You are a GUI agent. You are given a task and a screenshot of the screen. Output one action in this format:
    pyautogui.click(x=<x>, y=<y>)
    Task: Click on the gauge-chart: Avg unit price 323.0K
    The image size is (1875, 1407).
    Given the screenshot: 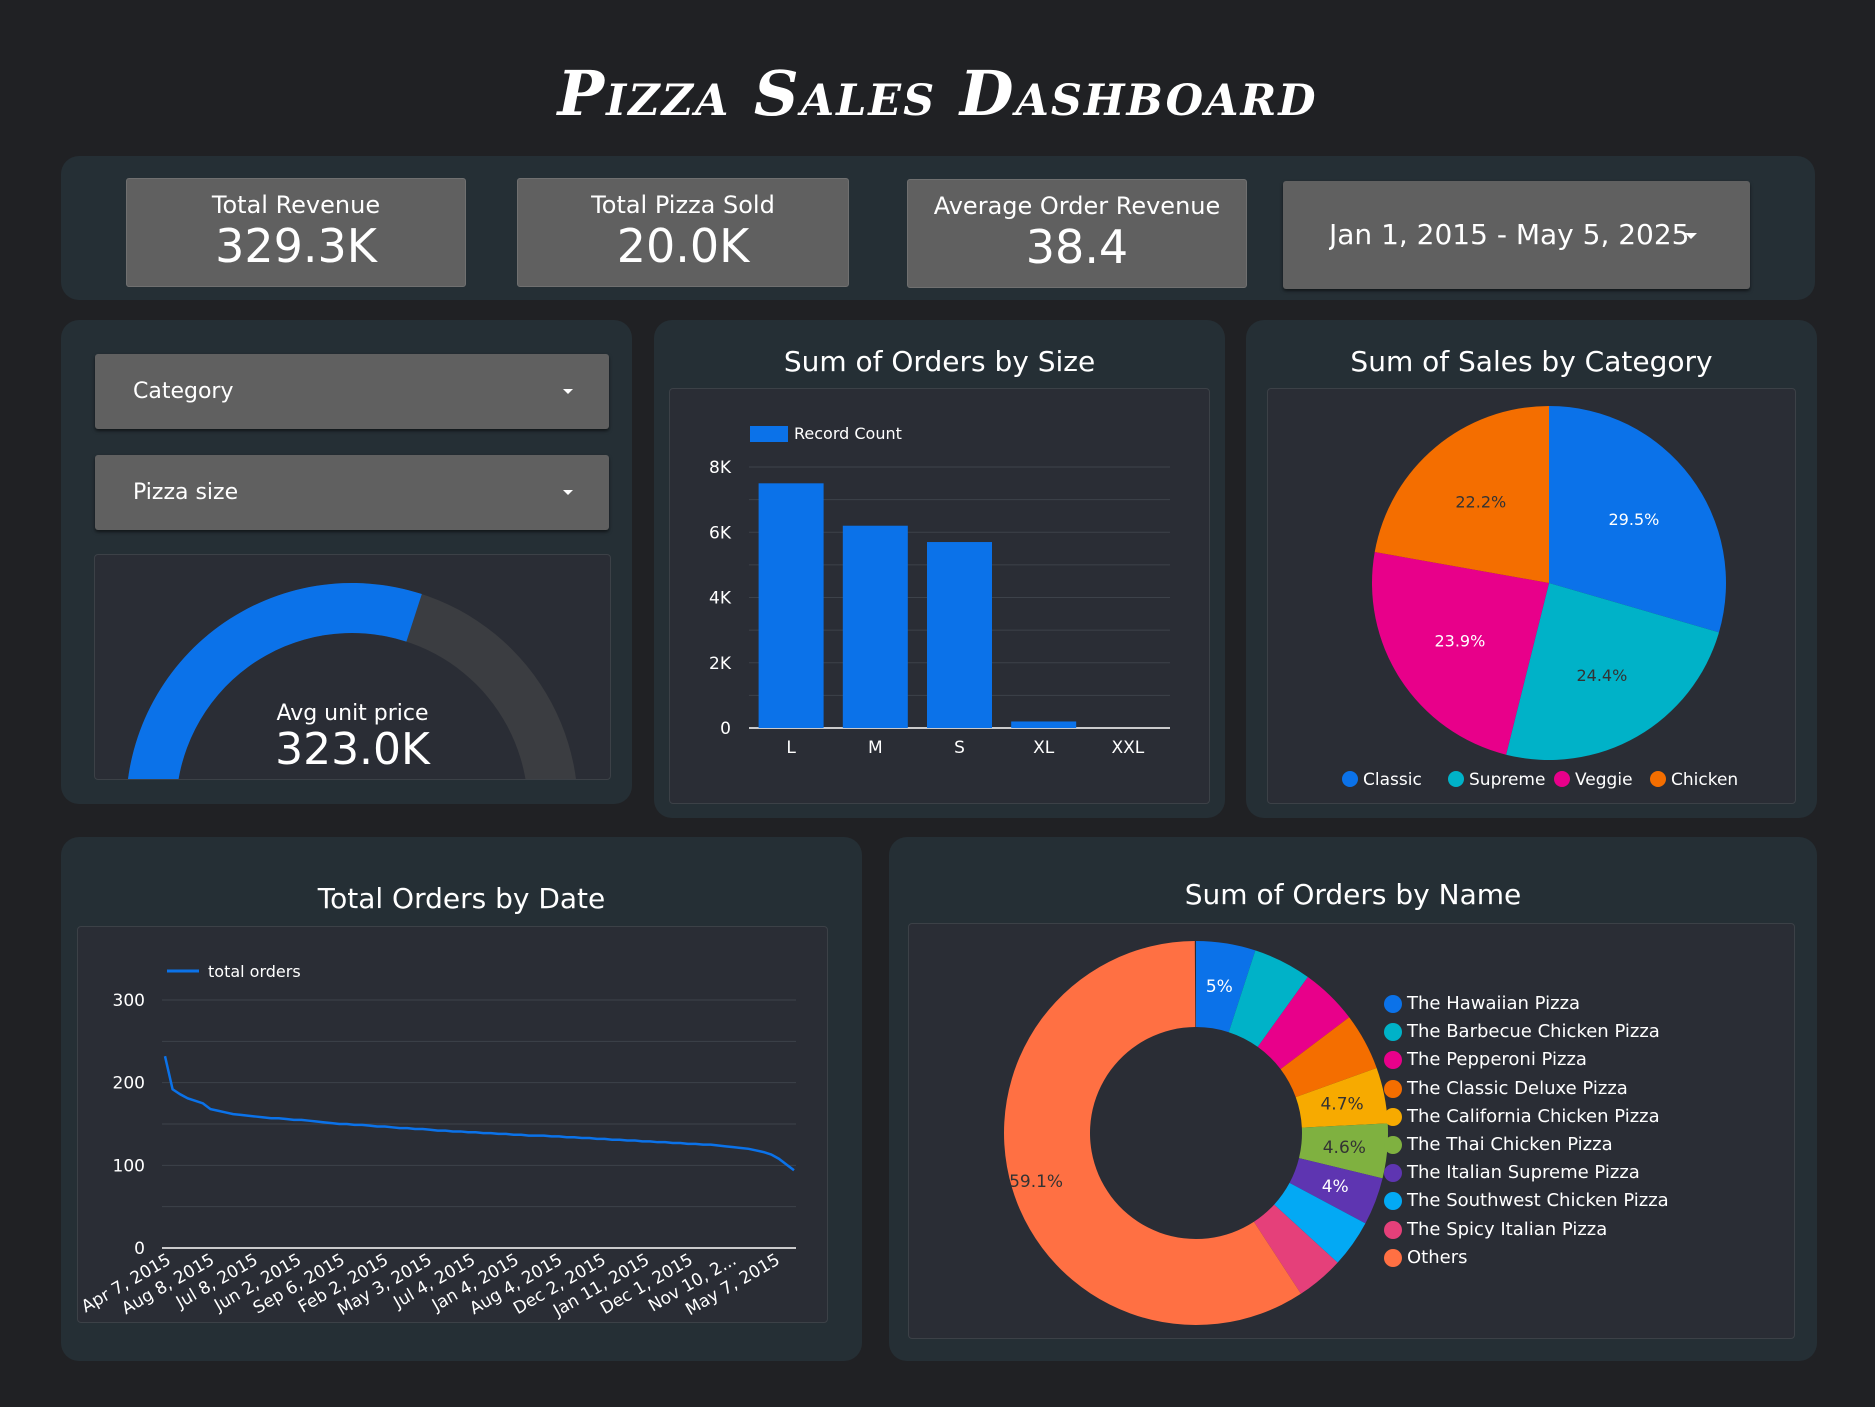 What is the action you would take?
    pyautogui.click(x=352, y=667)
    